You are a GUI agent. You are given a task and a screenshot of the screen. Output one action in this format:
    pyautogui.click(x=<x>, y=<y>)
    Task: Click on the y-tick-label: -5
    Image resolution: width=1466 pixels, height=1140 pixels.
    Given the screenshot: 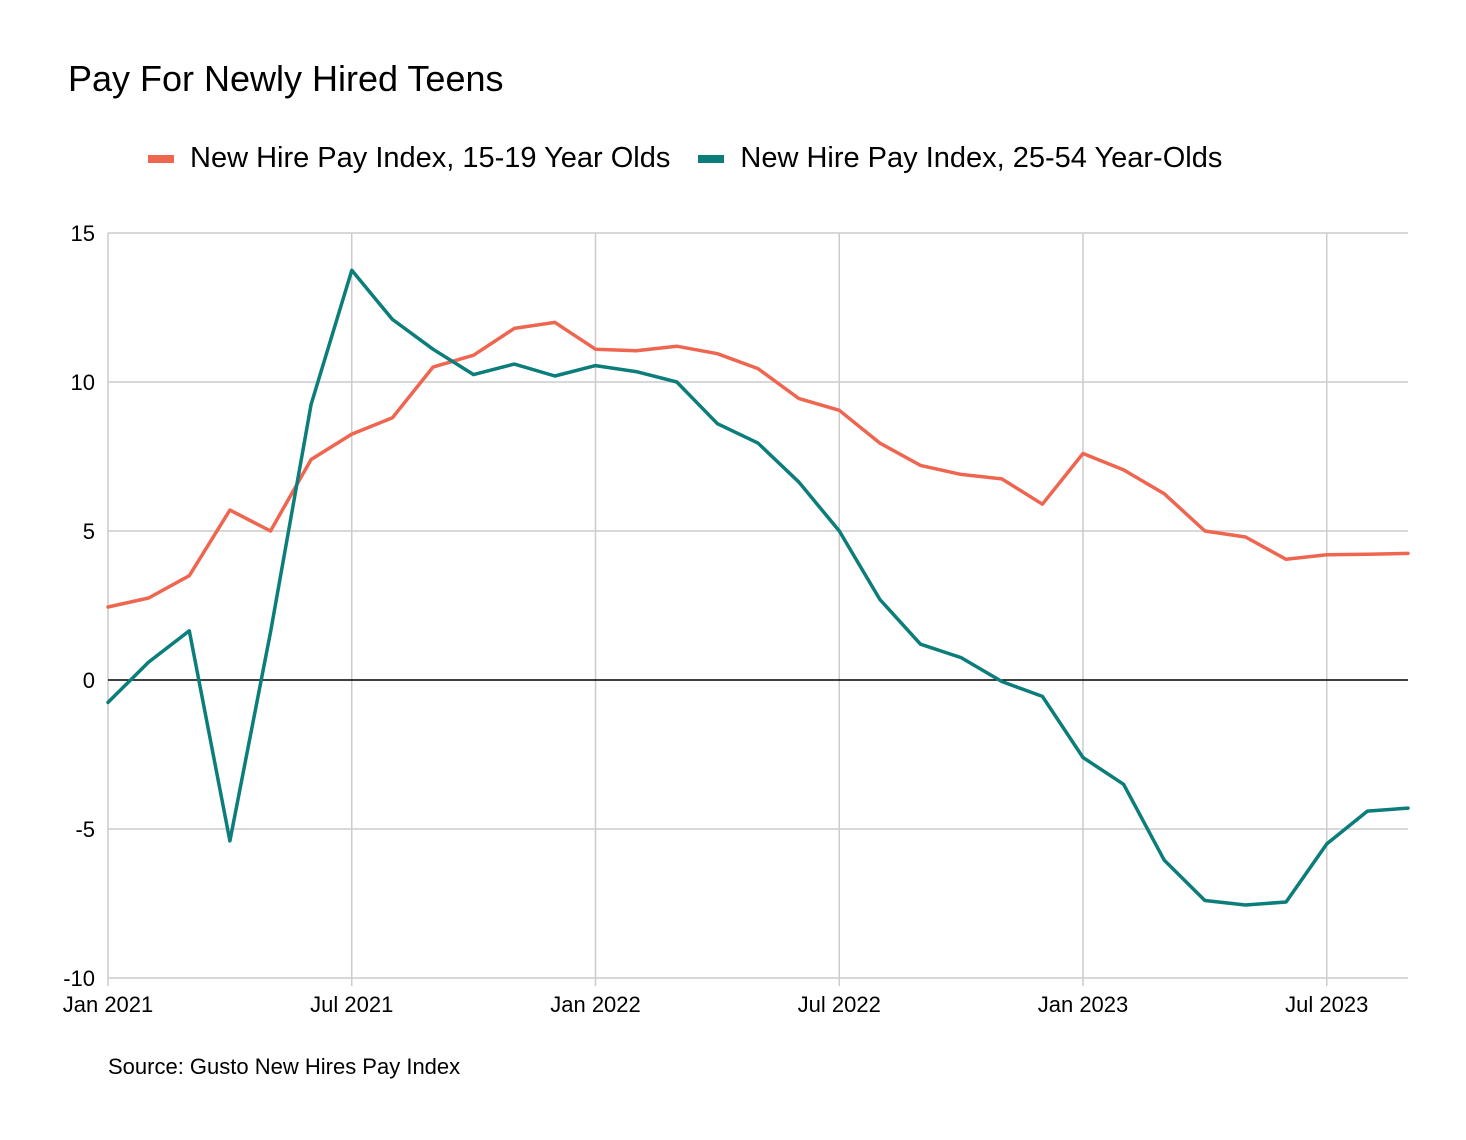 What is the action you would take?
    pyautogui.click(x=85, y=829)
    